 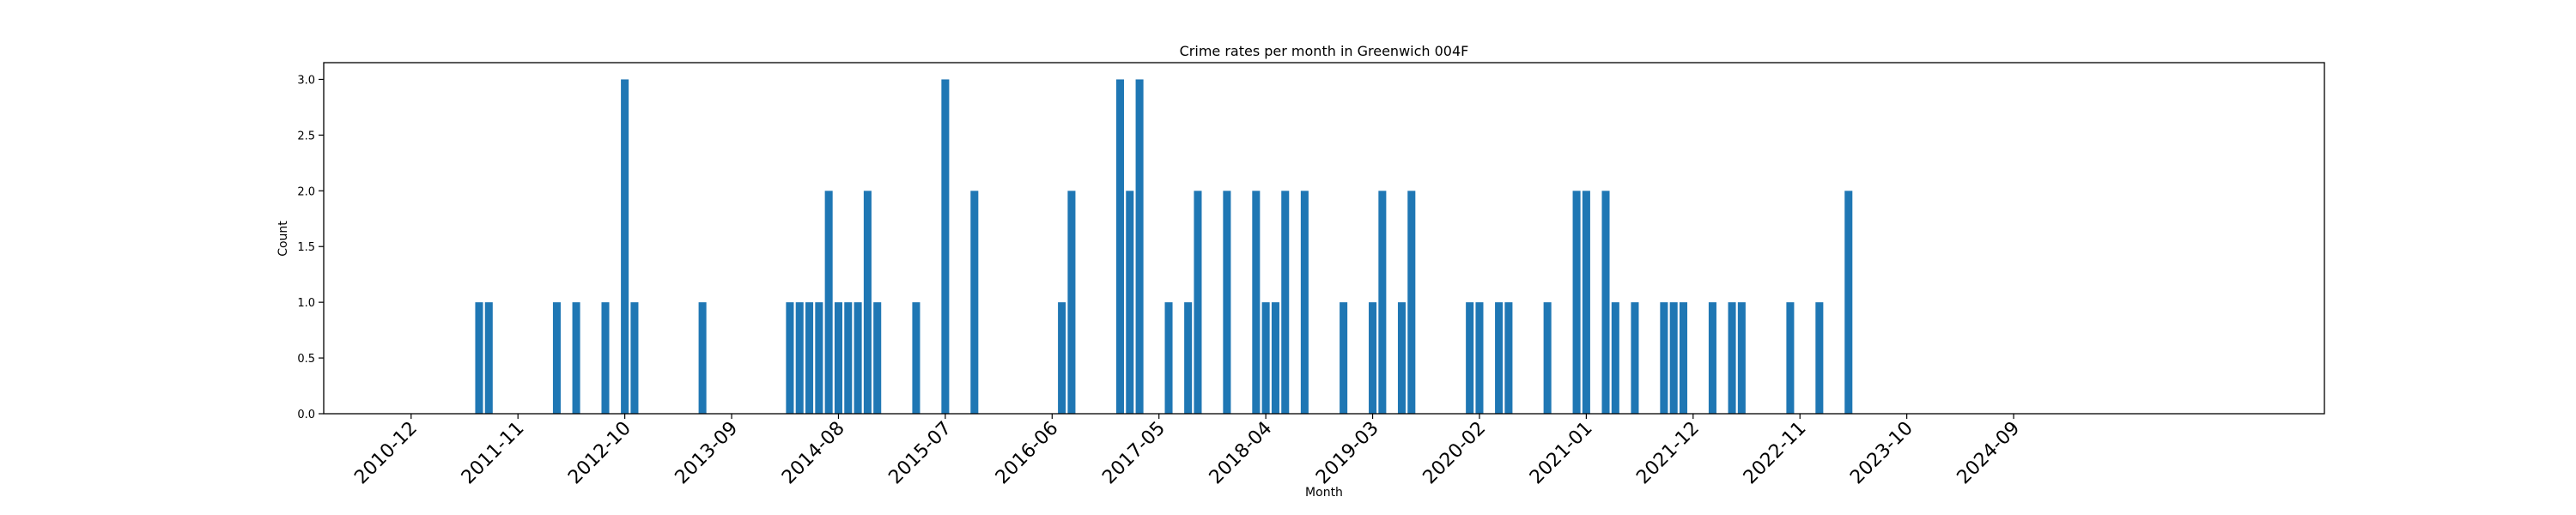 What do you see at coordinates (1241, 453) in the screenshot?
I see `x-tick-label: 2018-04` at bounding box center [1241, 453].